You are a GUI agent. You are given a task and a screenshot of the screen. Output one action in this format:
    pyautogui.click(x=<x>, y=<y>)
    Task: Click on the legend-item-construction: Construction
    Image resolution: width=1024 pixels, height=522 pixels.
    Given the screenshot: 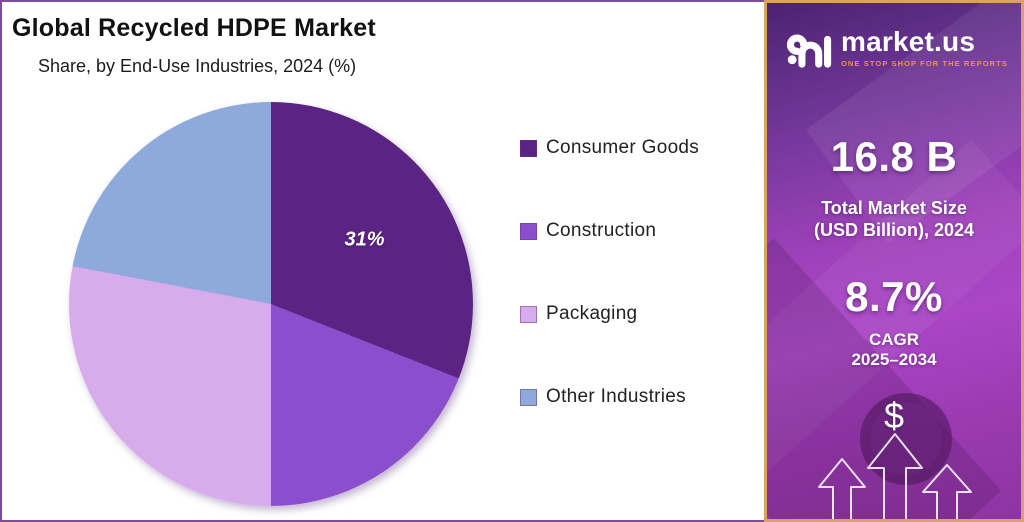 What is the action you would take?
    pyautogui.click(x=609, y=231)
    